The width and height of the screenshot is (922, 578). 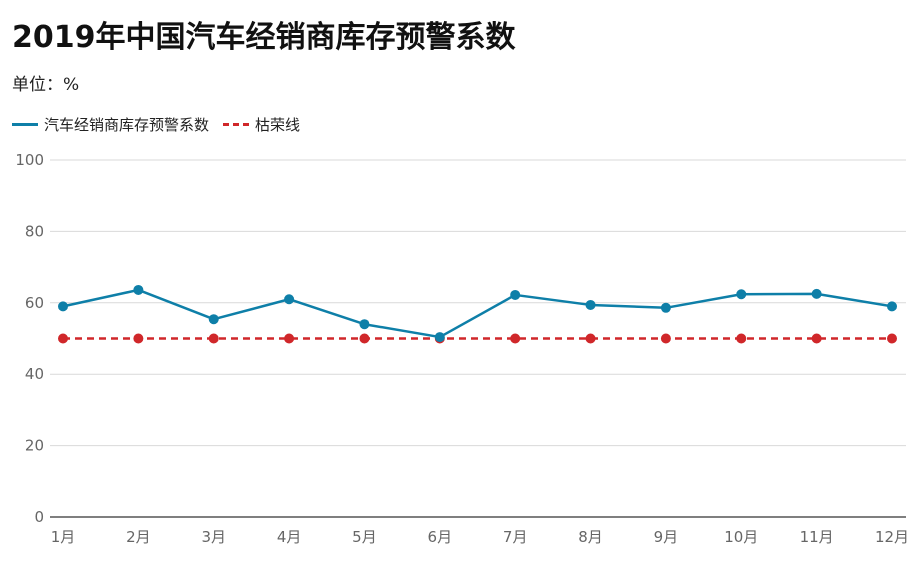 I want to click on x-tick-label: 1月, so click(x=63, y=537).